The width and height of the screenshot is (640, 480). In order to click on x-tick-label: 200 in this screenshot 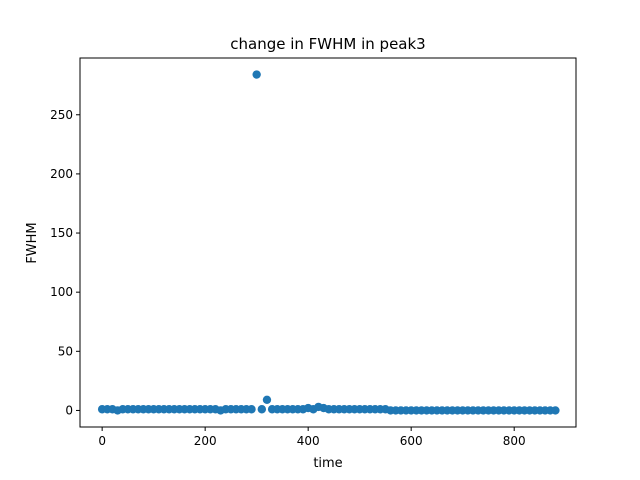, I will do `click(205, 441)`.